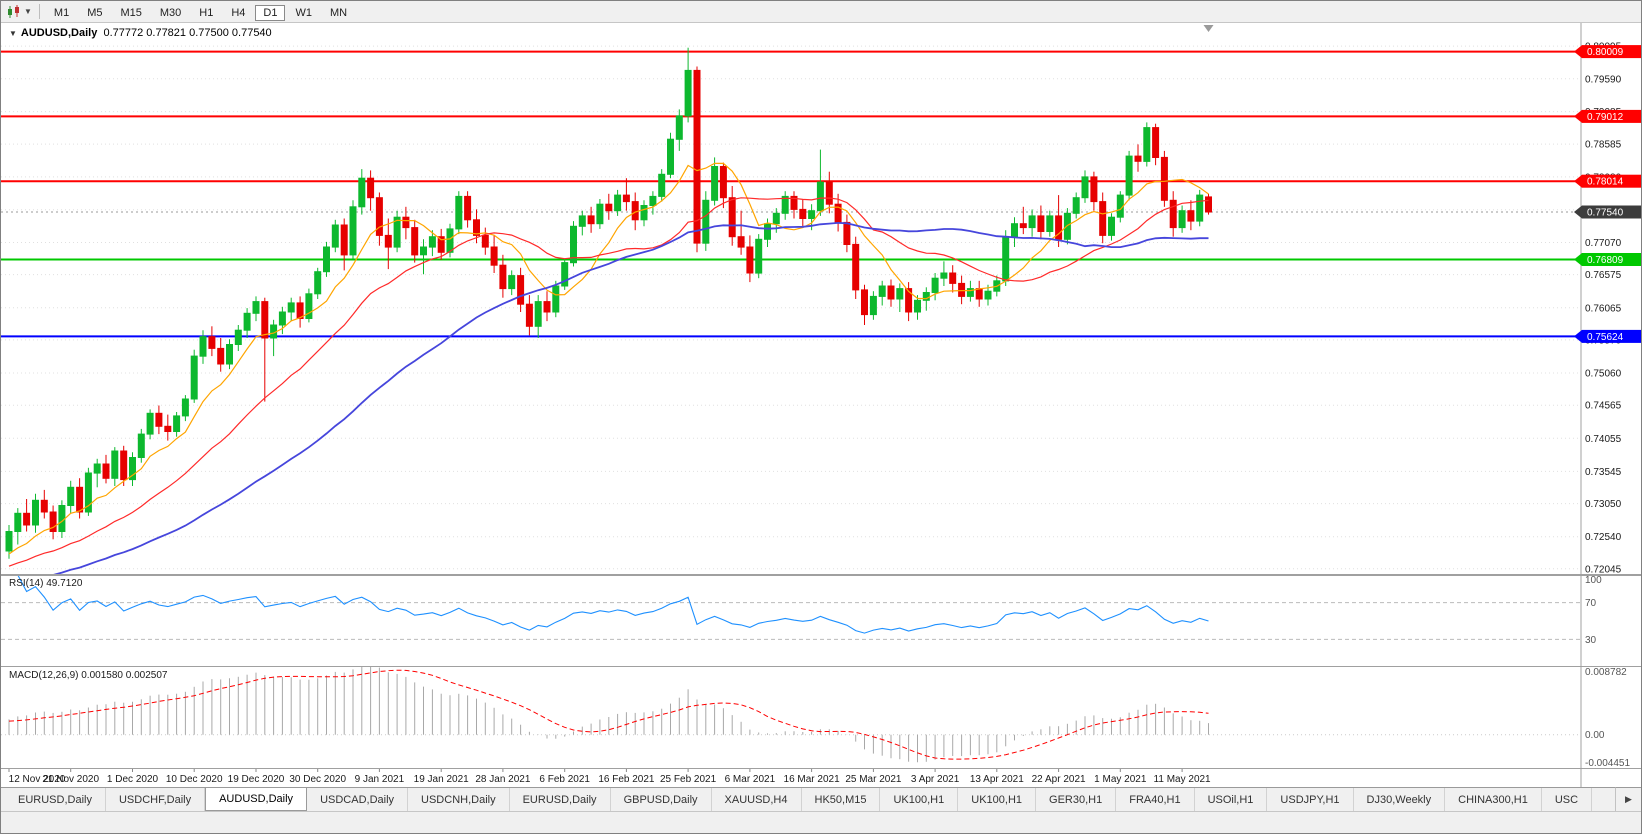 This screenshot has width=1642, height=834. Describe the element at coordinates (1603, 243) in the screenshot. I see `svg-text: 0.77070` at that location.